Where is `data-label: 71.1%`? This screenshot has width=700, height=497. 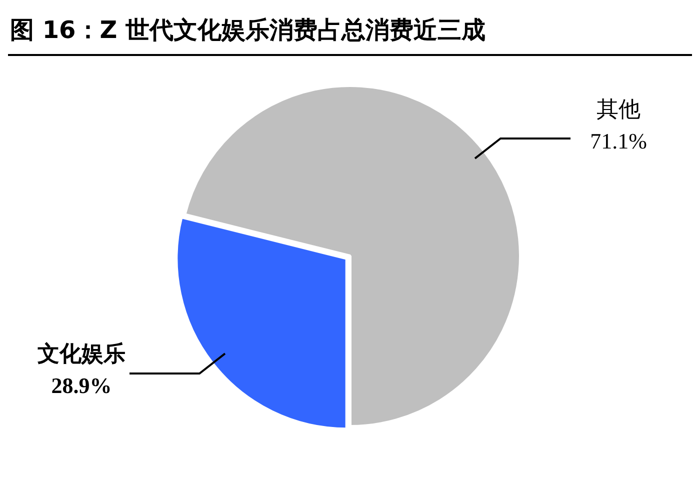
data-label: 71.1% is located at coordinates (618, 141).